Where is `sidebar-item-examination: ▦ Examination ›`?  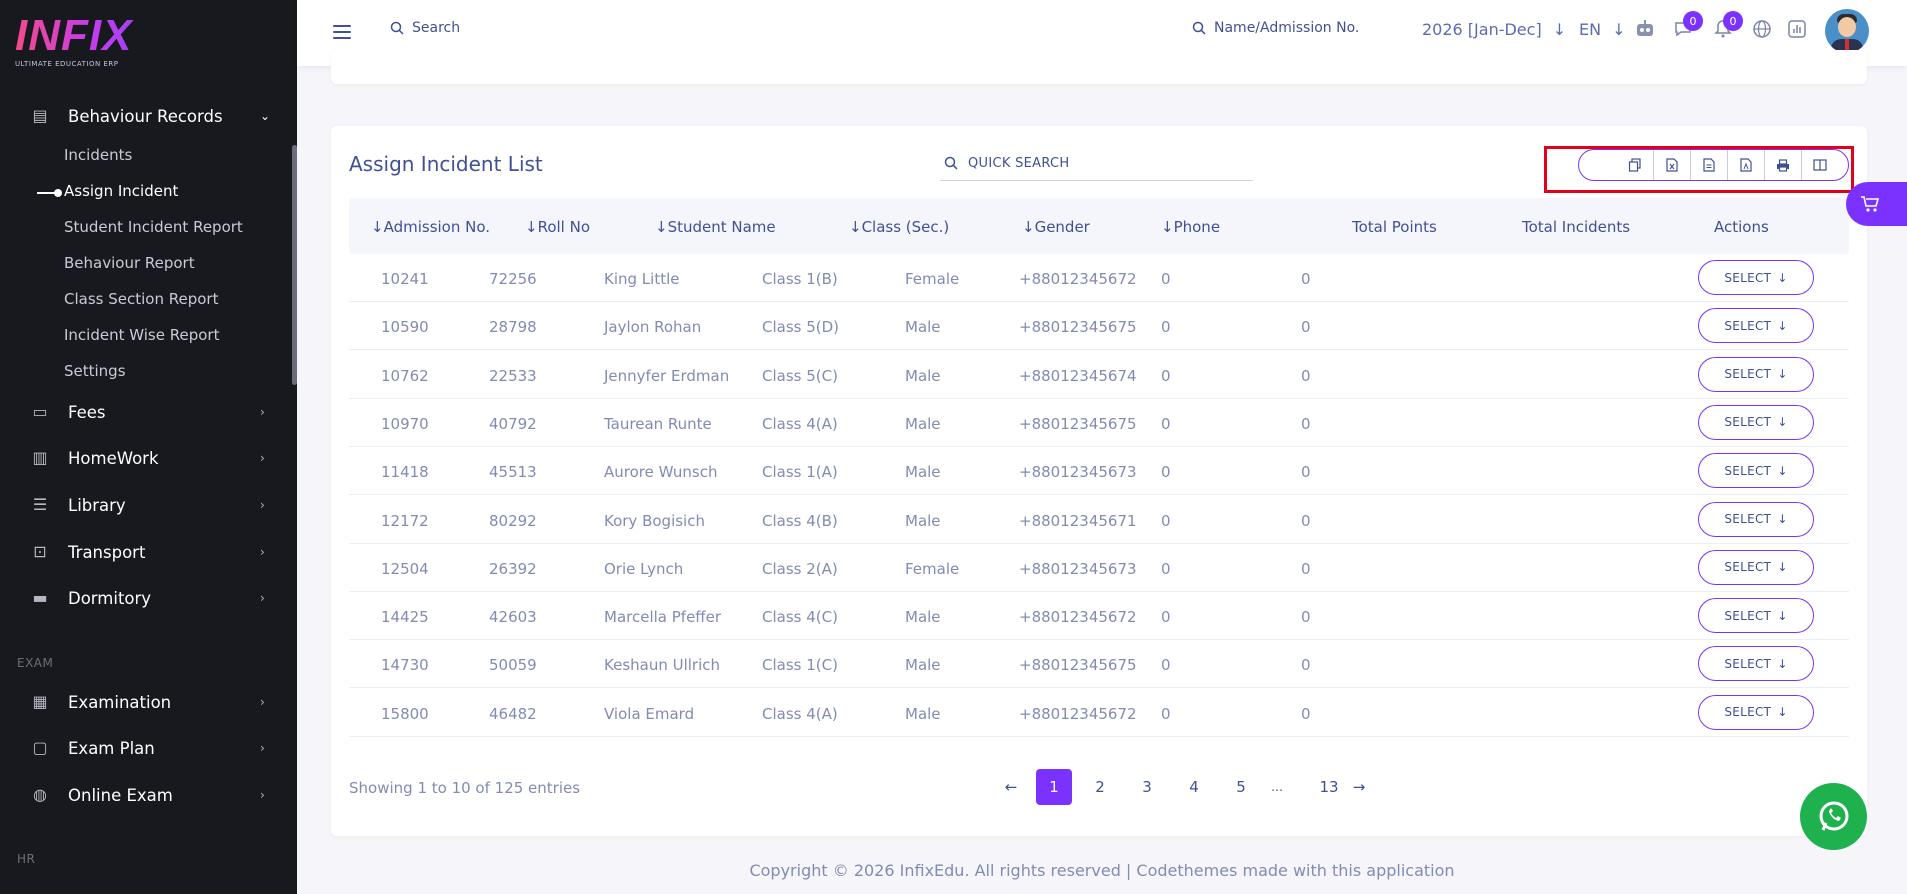
sidebar-item-examination: ▦ Examination › is located at coordinates (148, 702).